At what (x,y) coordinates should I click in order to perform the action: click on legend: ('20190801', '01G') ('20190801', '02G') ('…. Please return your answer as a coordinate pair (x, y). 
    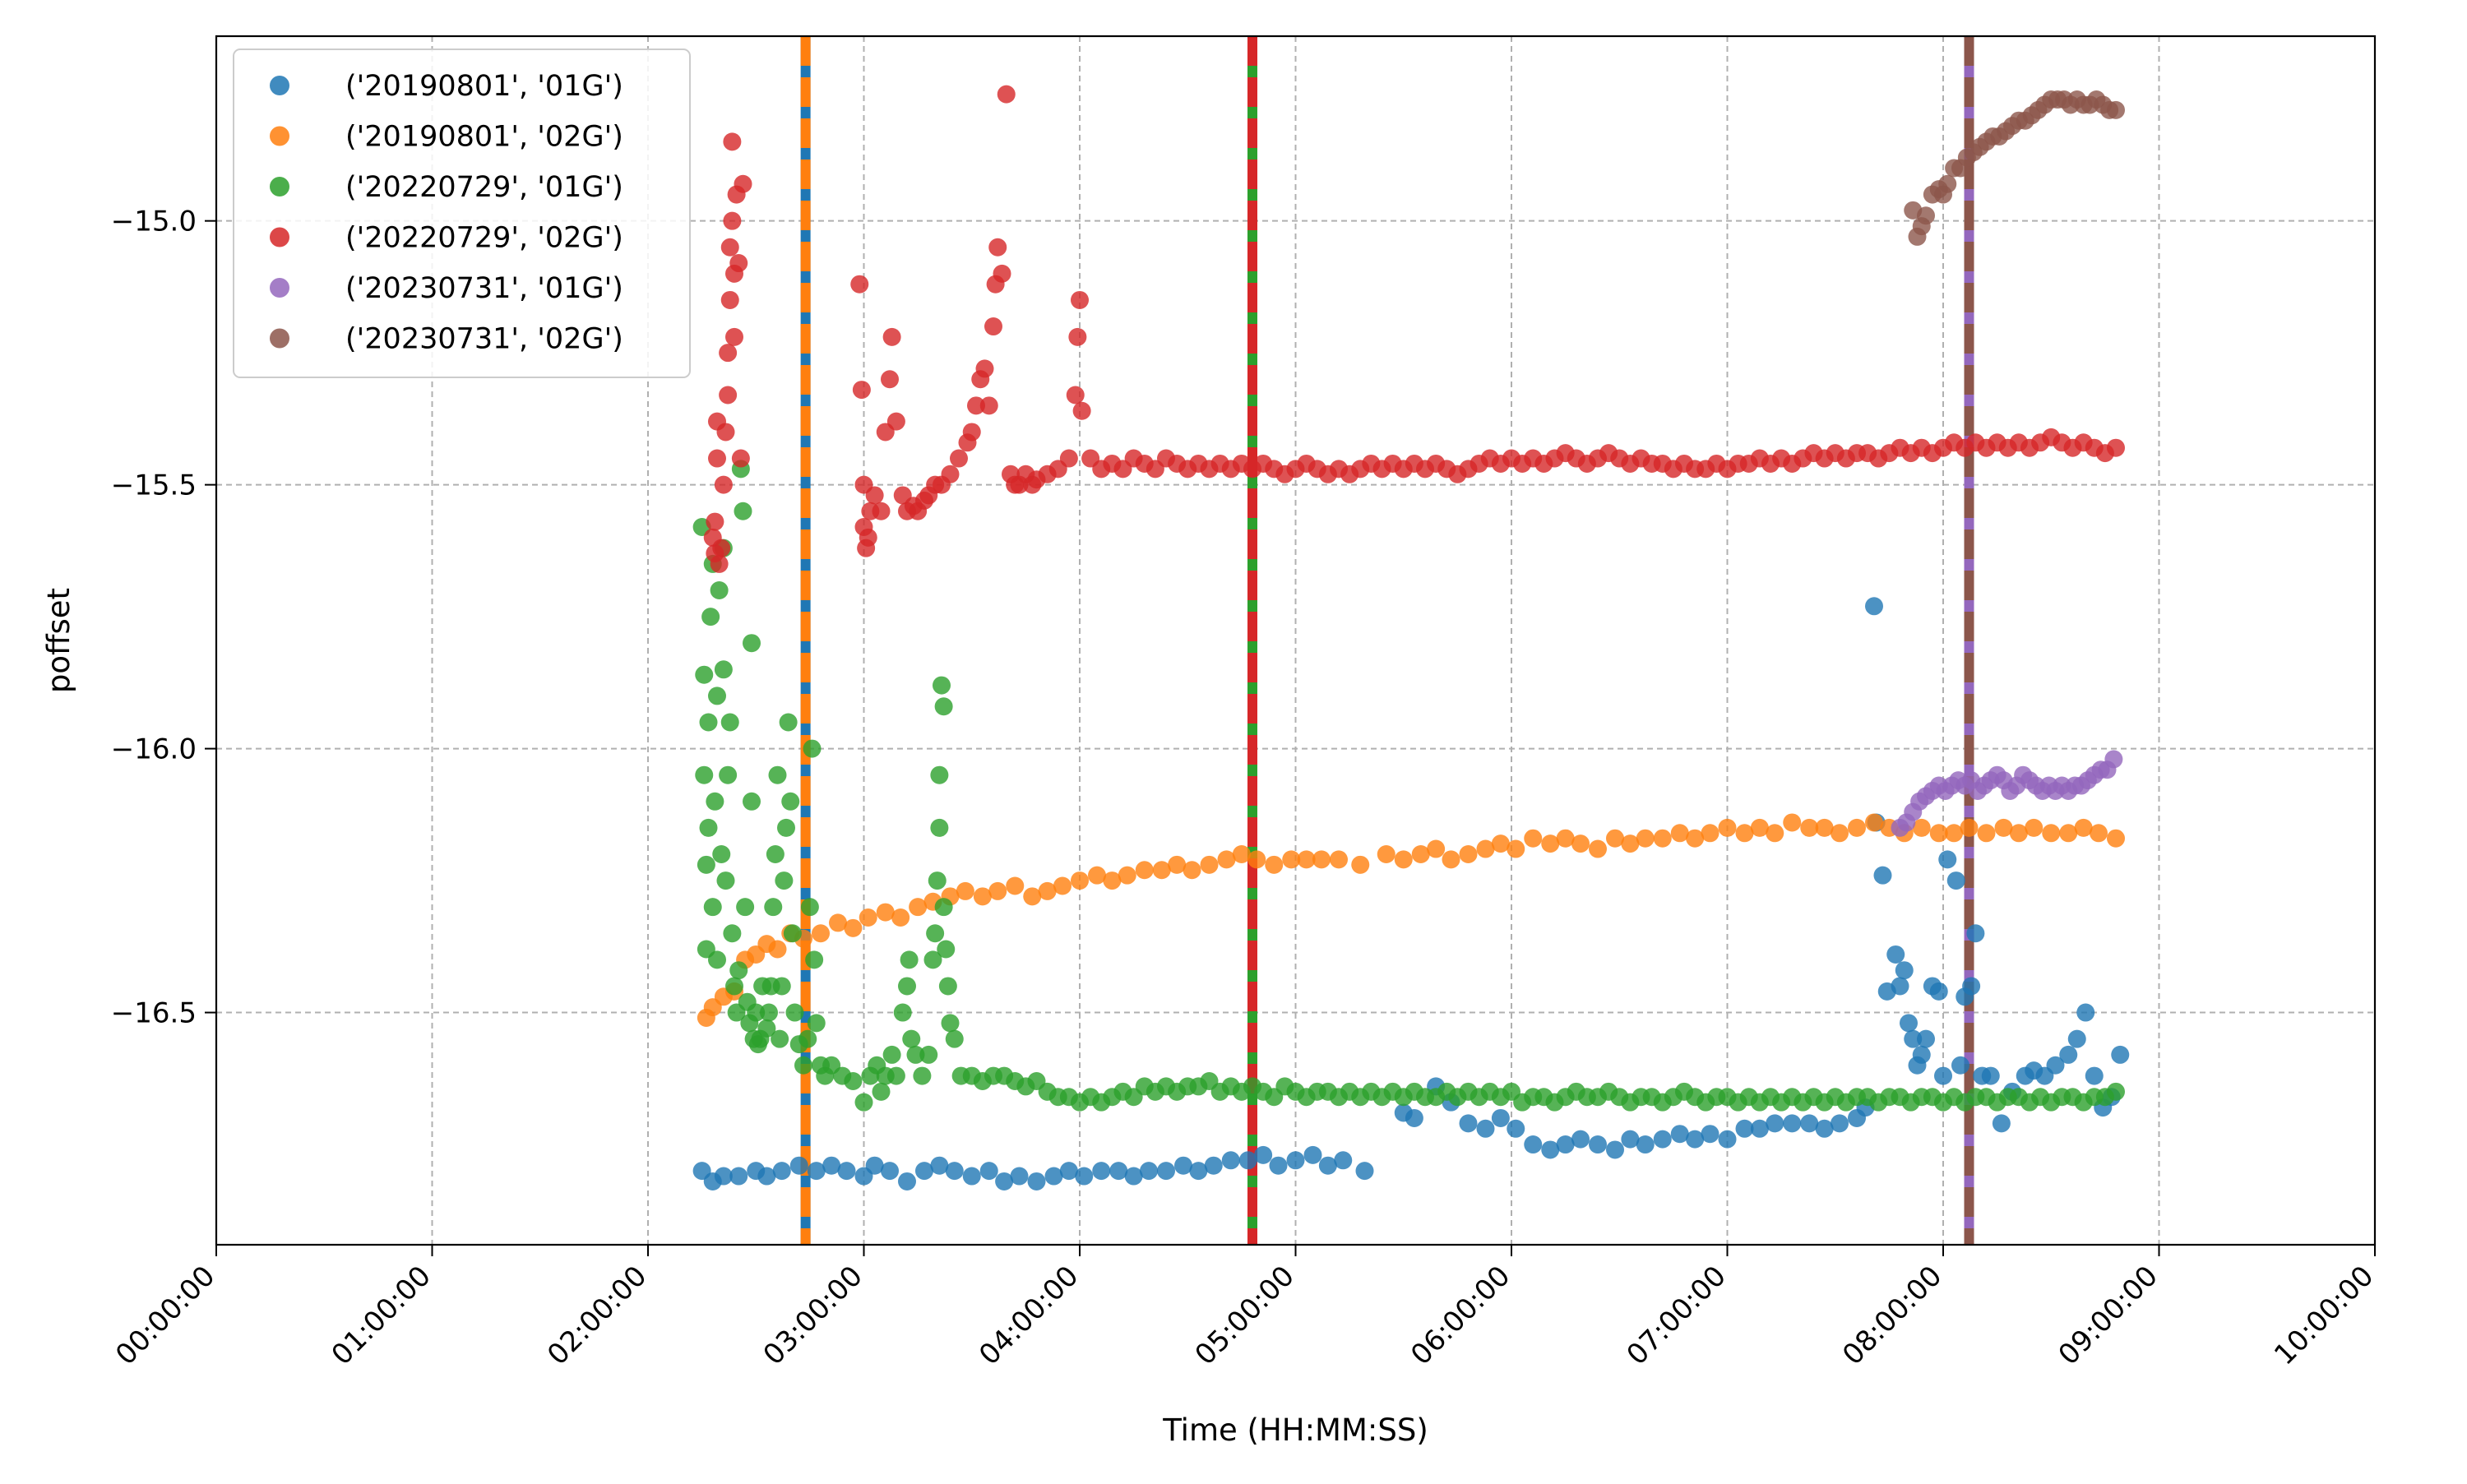
    Looking at the image, I should click on (462, 213).